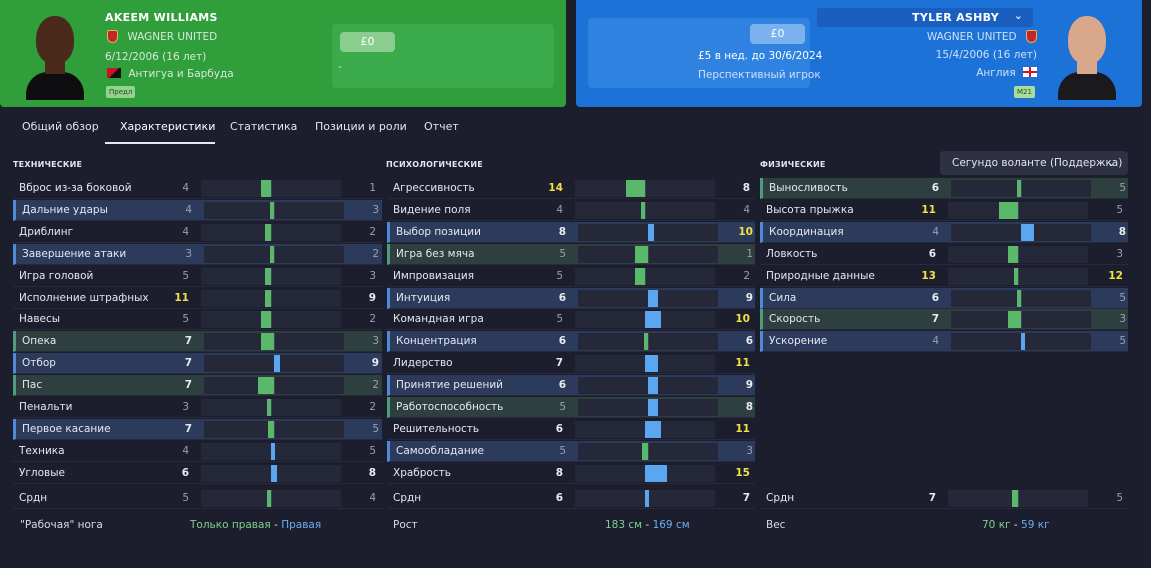  What do you see at coordinates (1034, 163) in the screenshot?
I see `role-dropdown: Сегундо воланте (Поддержка) ⌄` at bounding box center [1034, 163].